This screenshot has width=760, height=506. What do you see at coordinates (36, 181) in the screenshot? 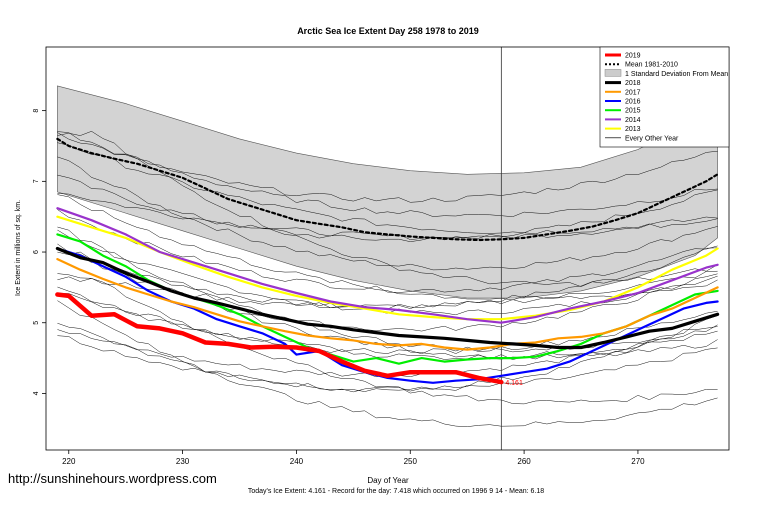
I see `y-tick-label: 7` at bounding box center [36, 181].